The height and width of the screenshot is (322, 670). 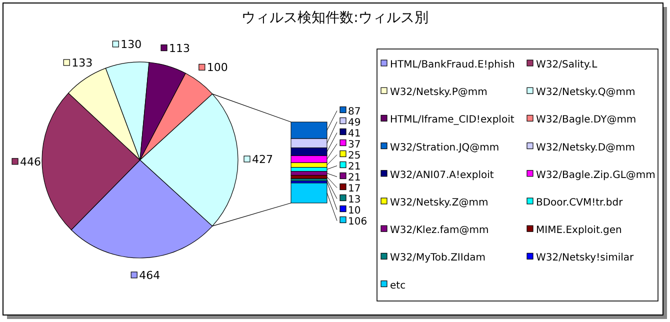 I want to click on data-label: 130, so click(x=131, y=45).